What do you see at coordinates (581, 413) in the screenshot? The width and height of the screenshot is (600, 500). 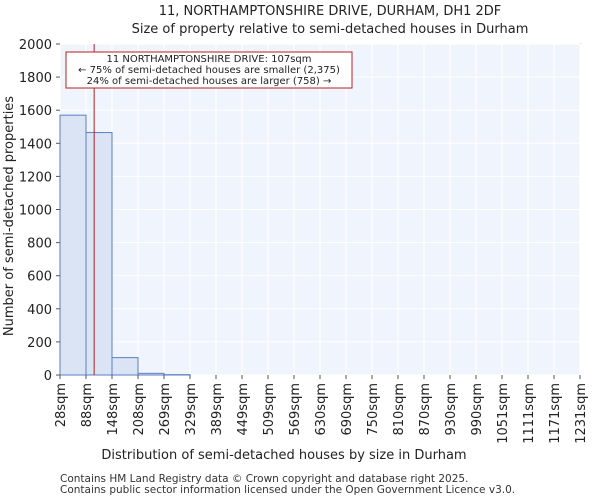 I see `x-tick-label: 1231sqm` at bounding box center [581, 413].